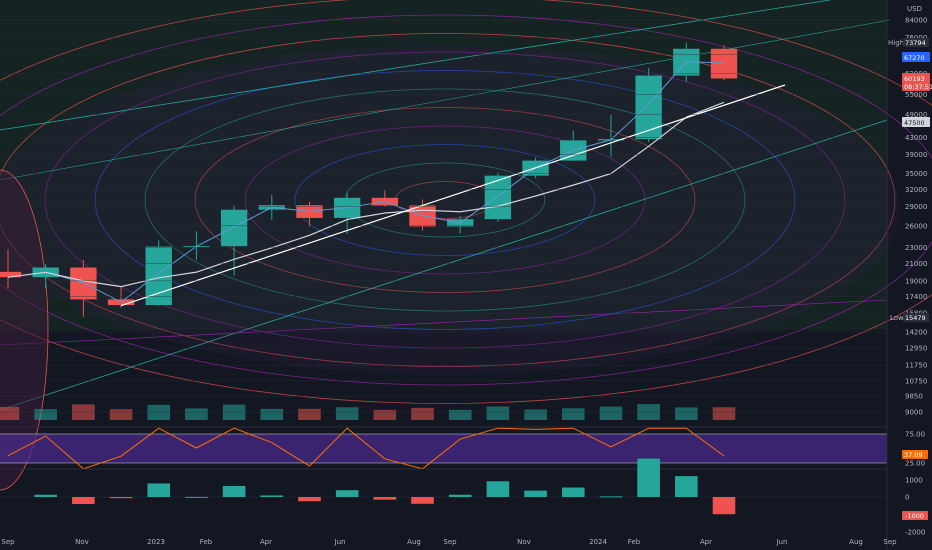 This screenshot has width=932, height=550. I want to click on last-price: 60193, so click(914, 79).